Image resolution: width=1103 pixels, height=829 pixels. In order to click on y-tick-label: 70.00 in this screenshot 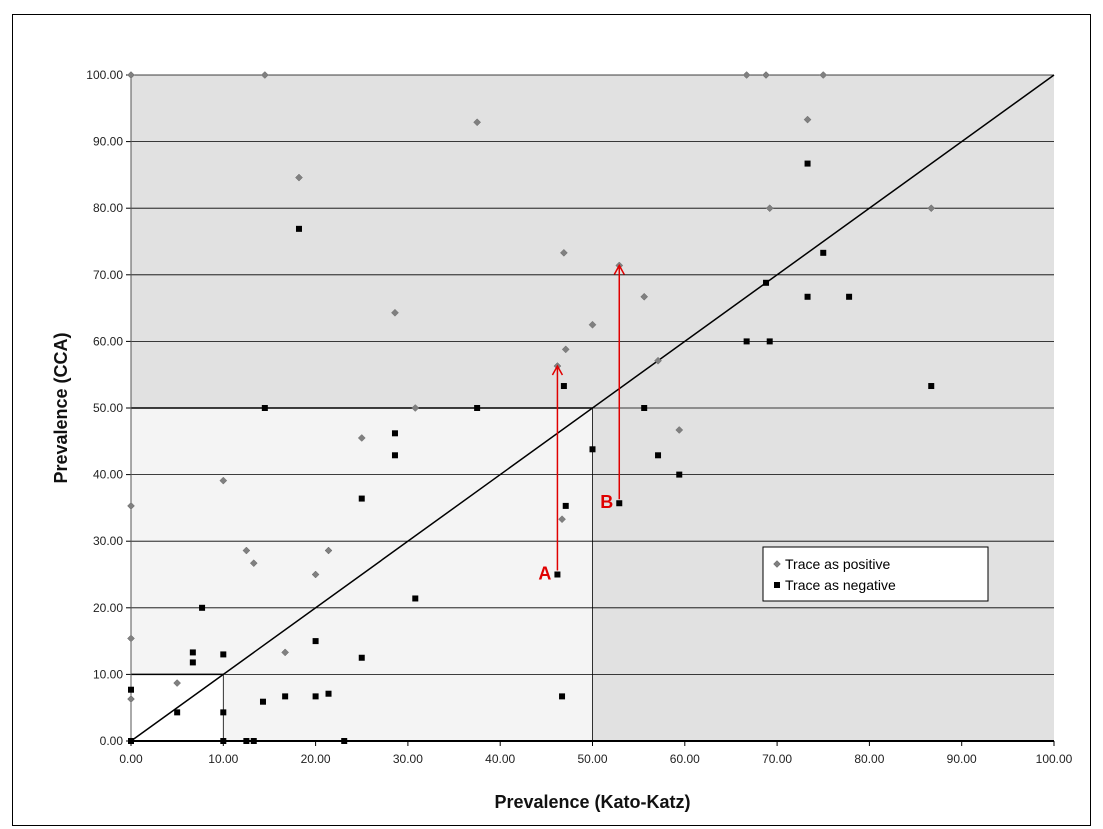, I will do `click(108, 275)`.